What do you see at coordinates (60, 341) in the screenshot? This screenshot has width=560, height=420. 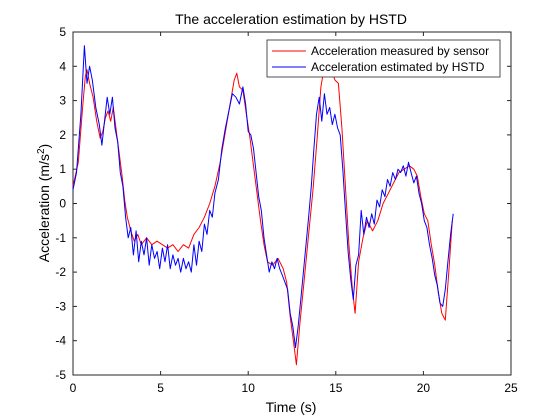 I see `y-tick-label: -4` at bounding box center [60, 341].